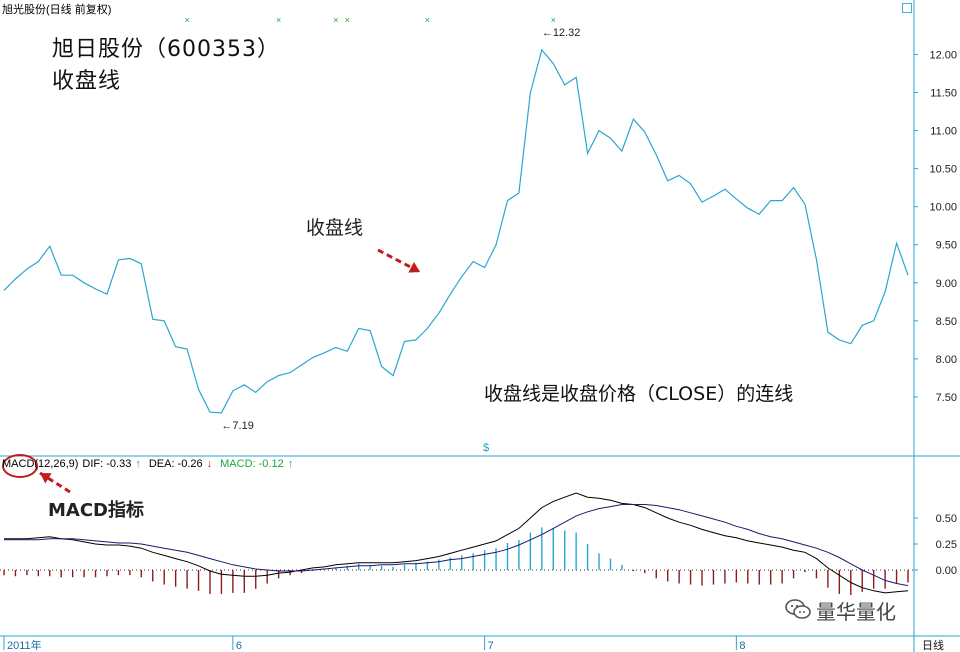  I want to click on low-price-label: ←7.19, so click(237, 426).